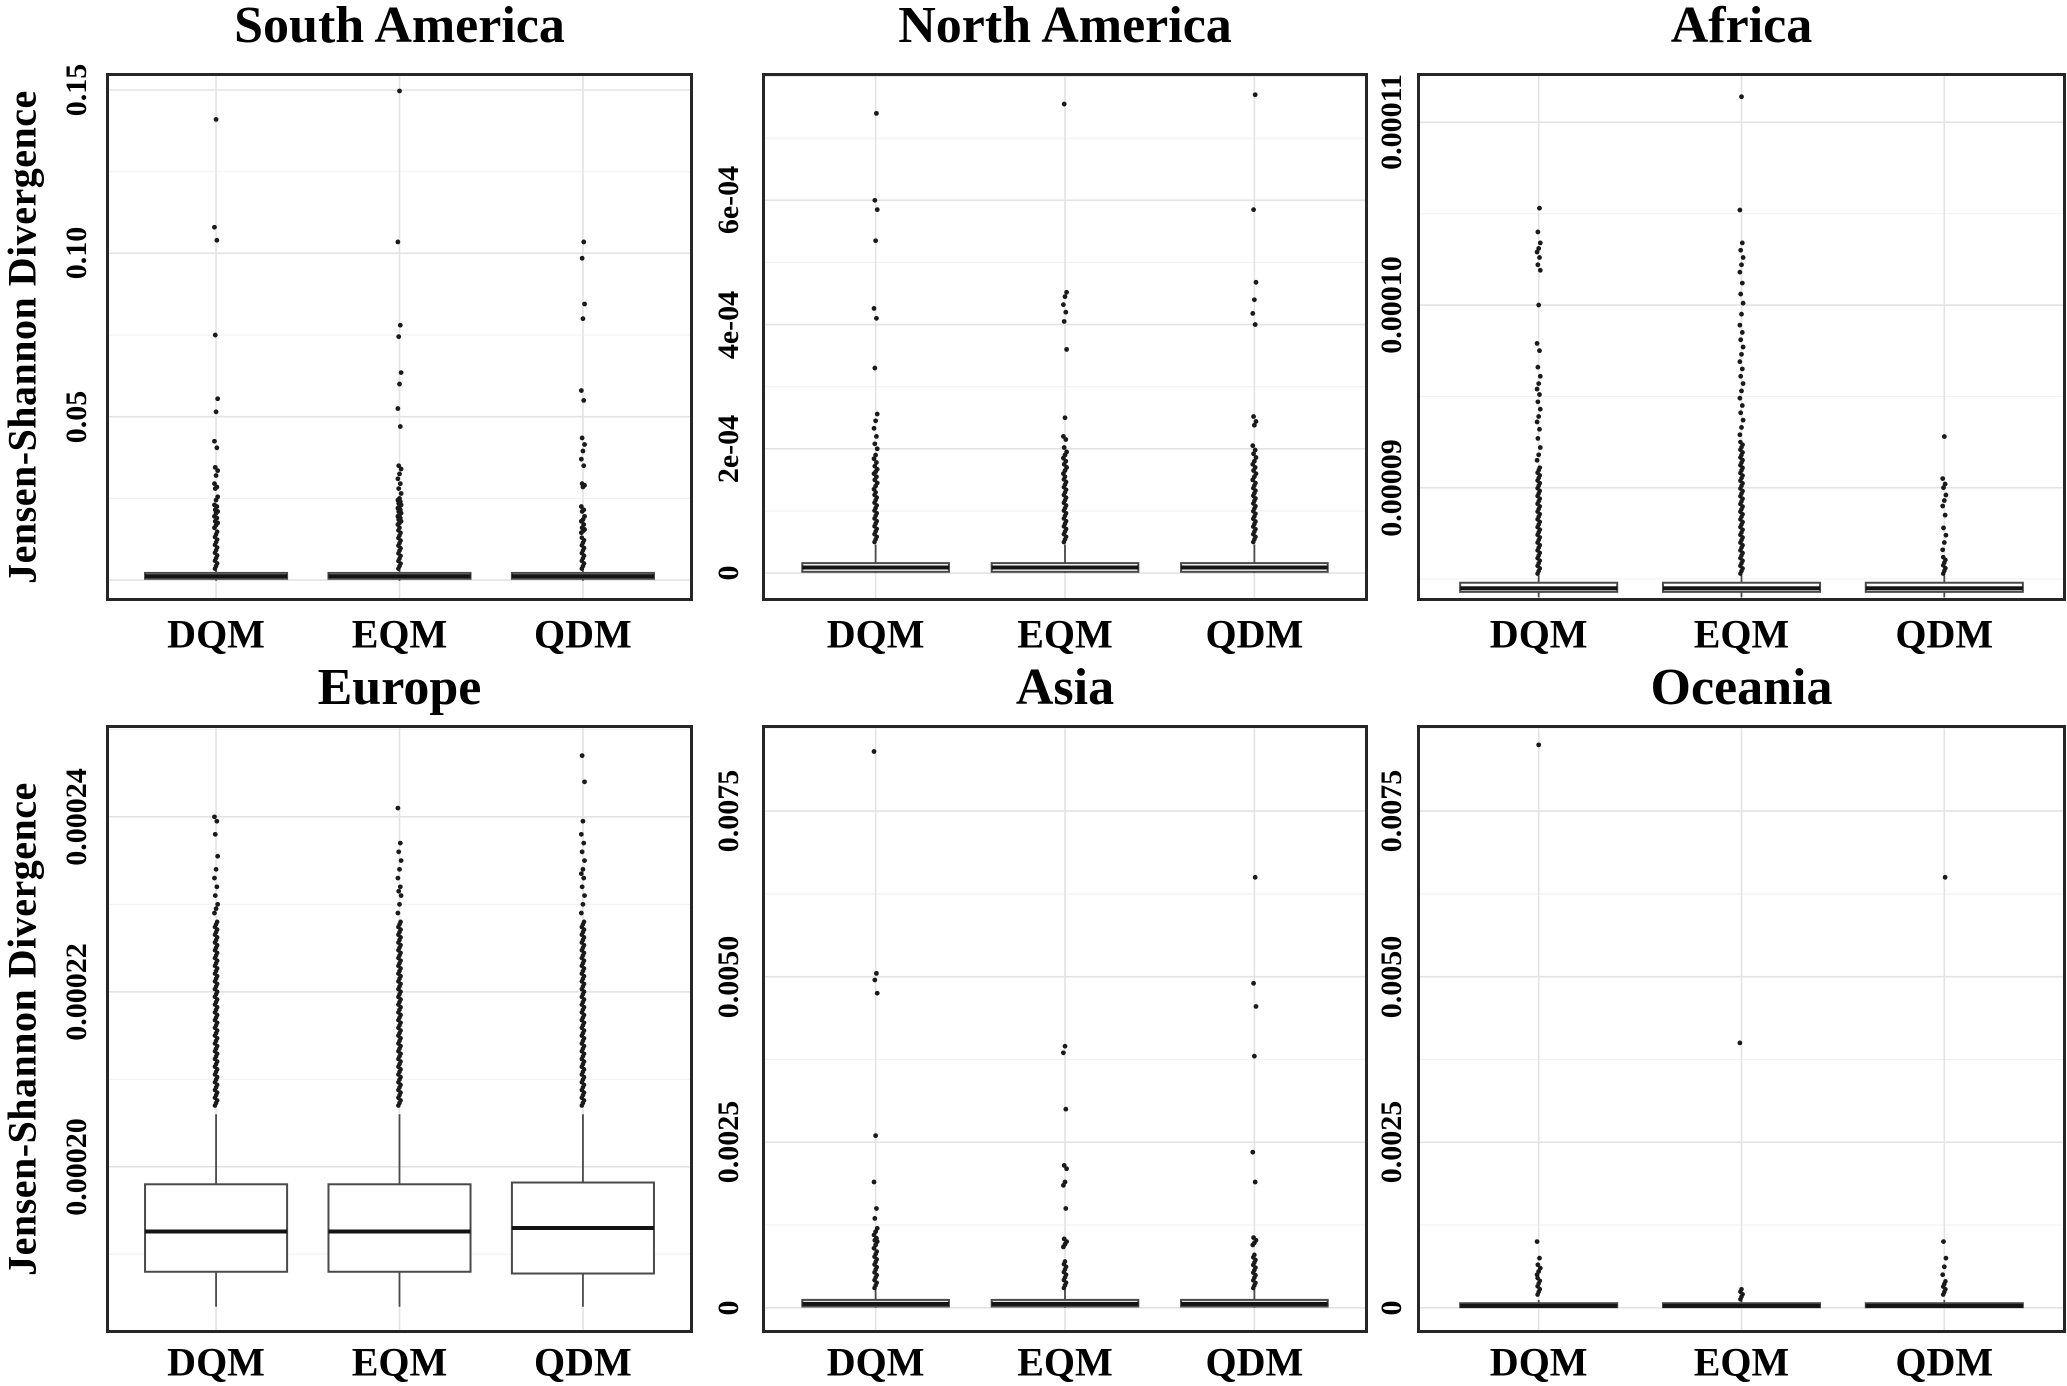  I want to click on boxplot-europe-eqm, so click(399, 1056).